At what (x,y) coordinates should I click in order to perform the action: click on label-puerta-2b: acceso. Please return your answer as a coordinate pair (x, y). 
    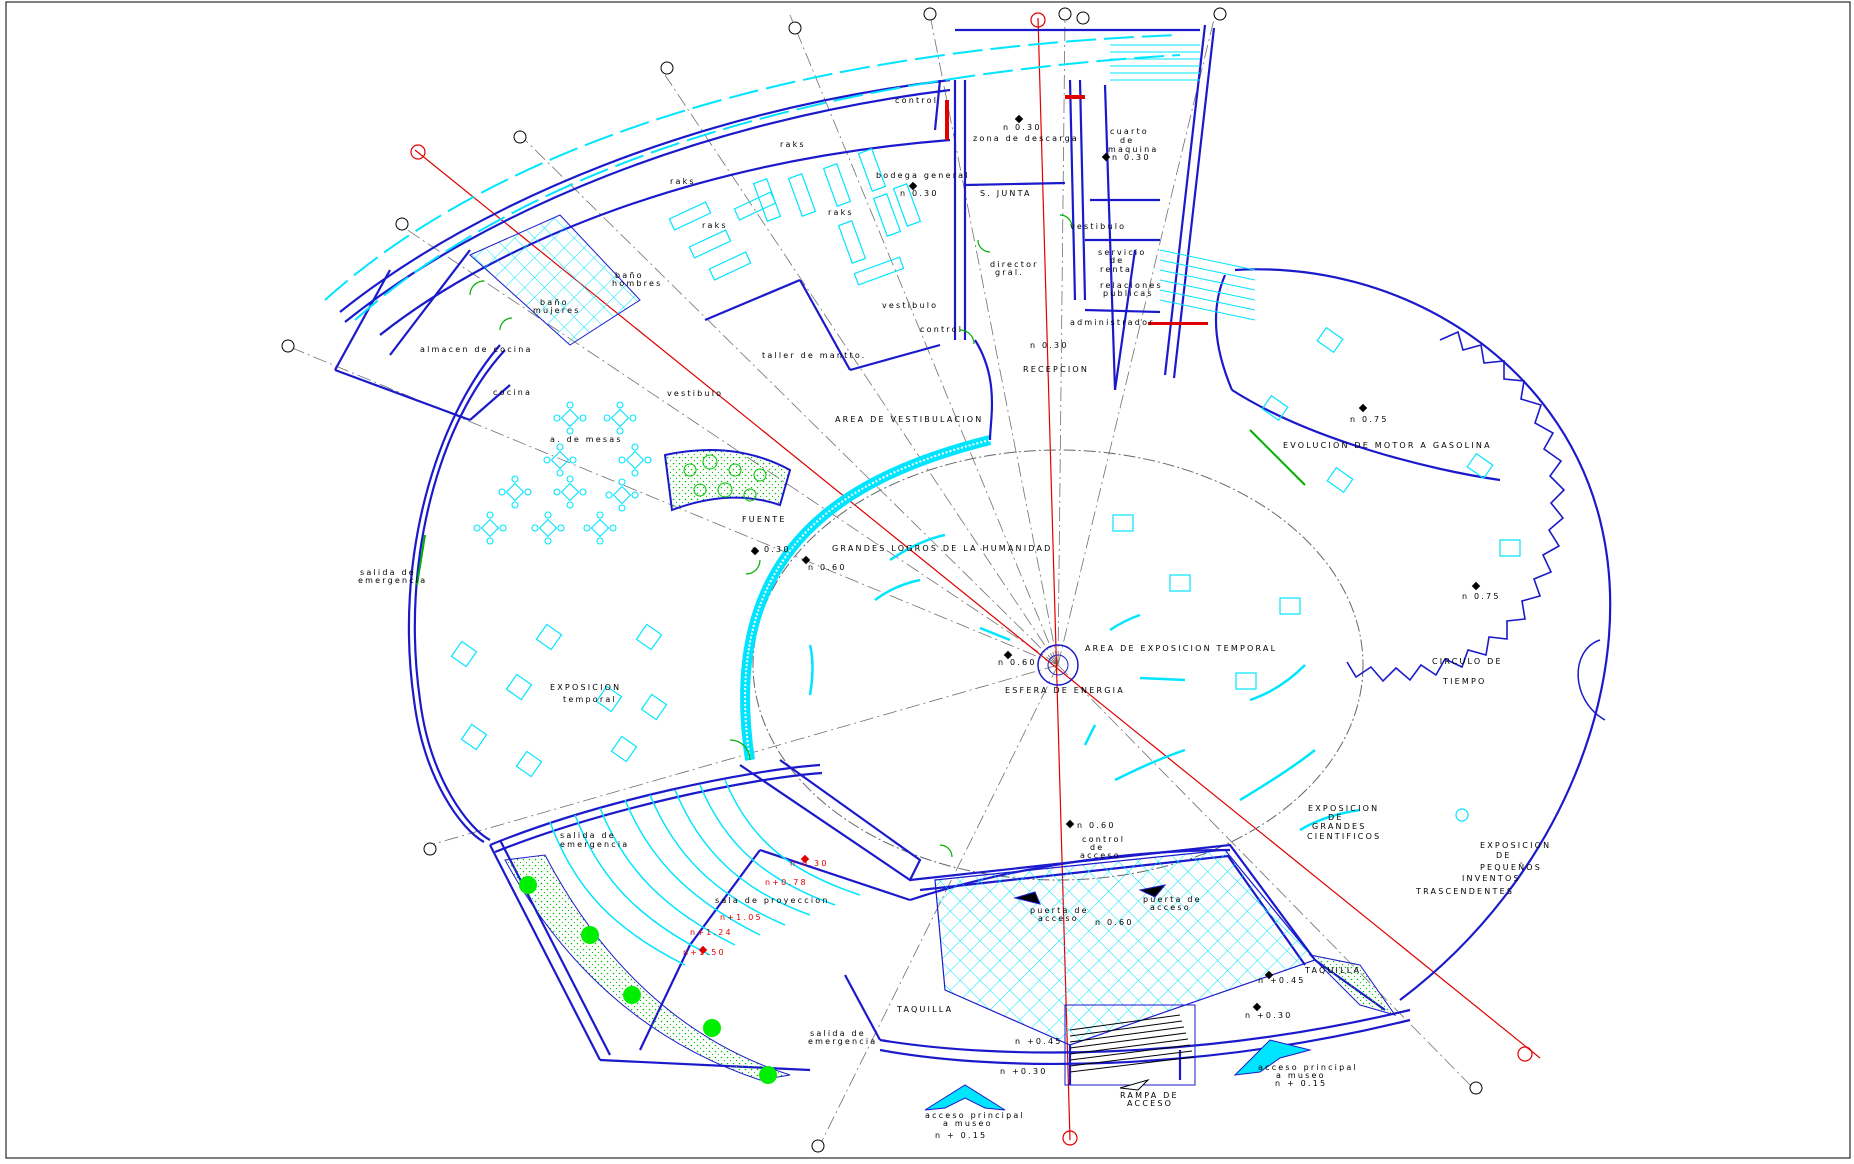
    Looking at the image, I should click on (1170, 907).